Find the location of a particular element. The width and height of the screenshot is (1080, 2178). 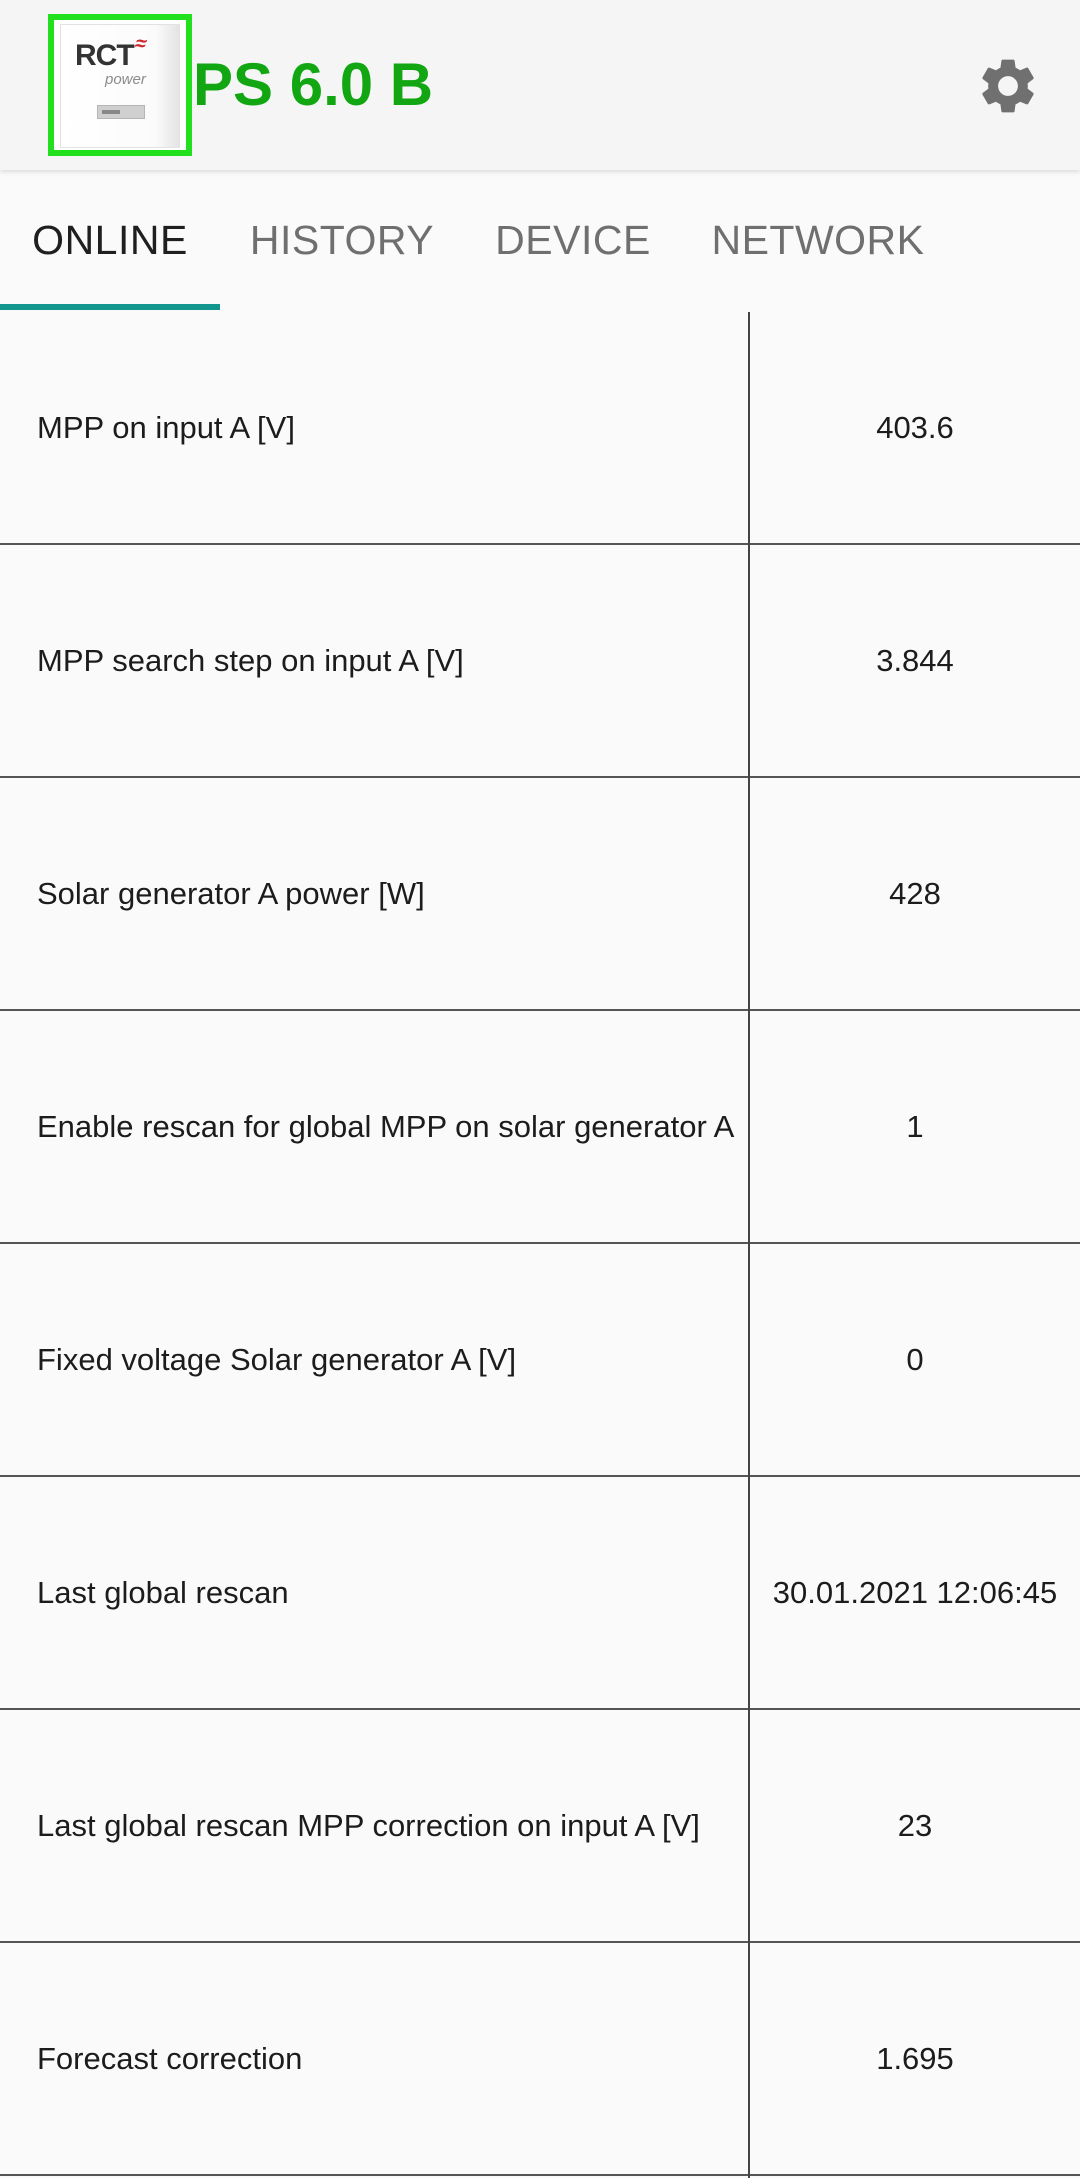

table-row: MPP search step on input A [V] 3.844 is located at coordinates (540, 661).